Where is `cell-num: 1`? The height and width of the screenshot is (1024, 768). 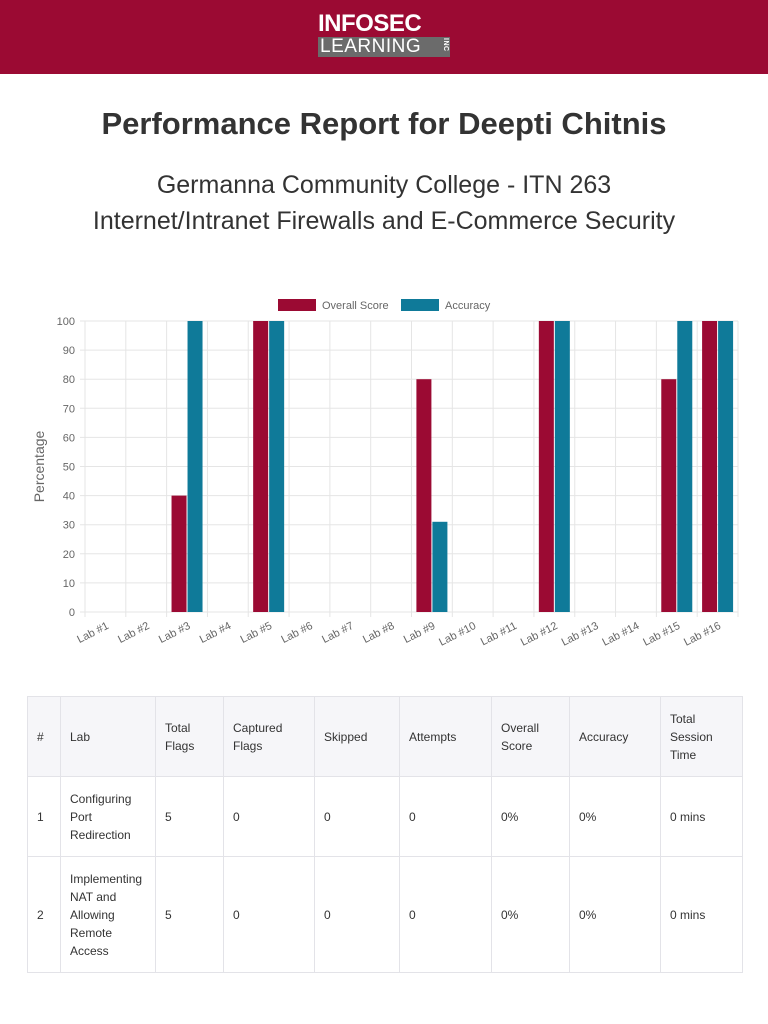 cell-num: 1 is located at coordinates (44, 816).